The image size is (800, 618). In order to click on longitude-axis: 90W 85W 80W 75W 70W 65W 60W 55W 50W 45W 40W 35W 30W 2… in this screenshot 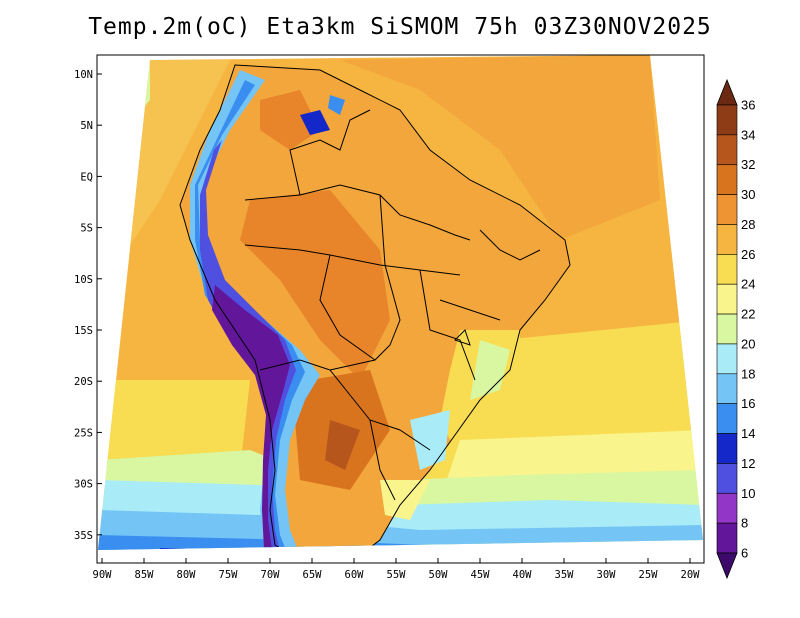, I will do `click(397, 569)`.